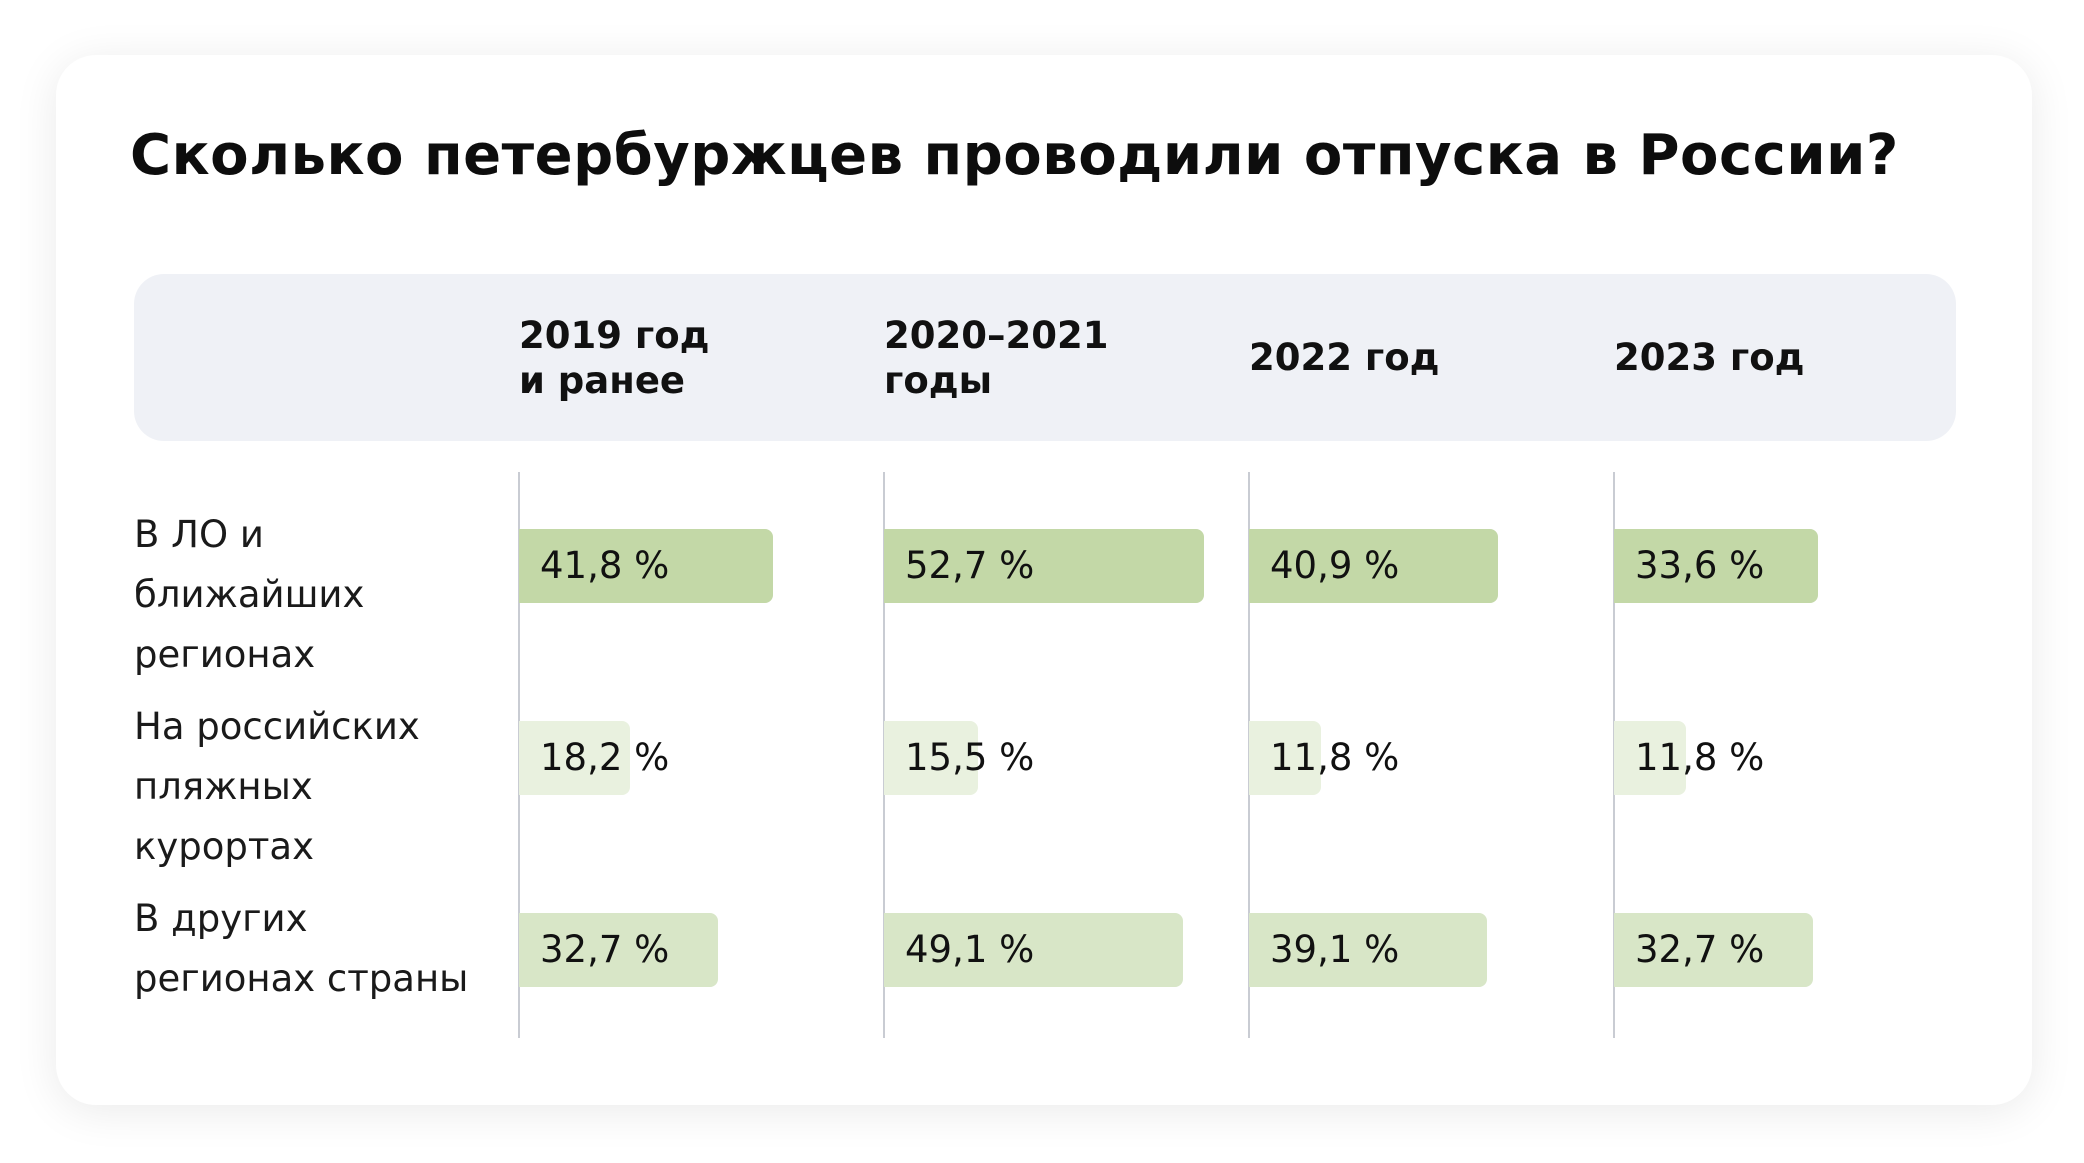  I want to click on column-header-1: 2019 год и ранее, so click(614, 358).